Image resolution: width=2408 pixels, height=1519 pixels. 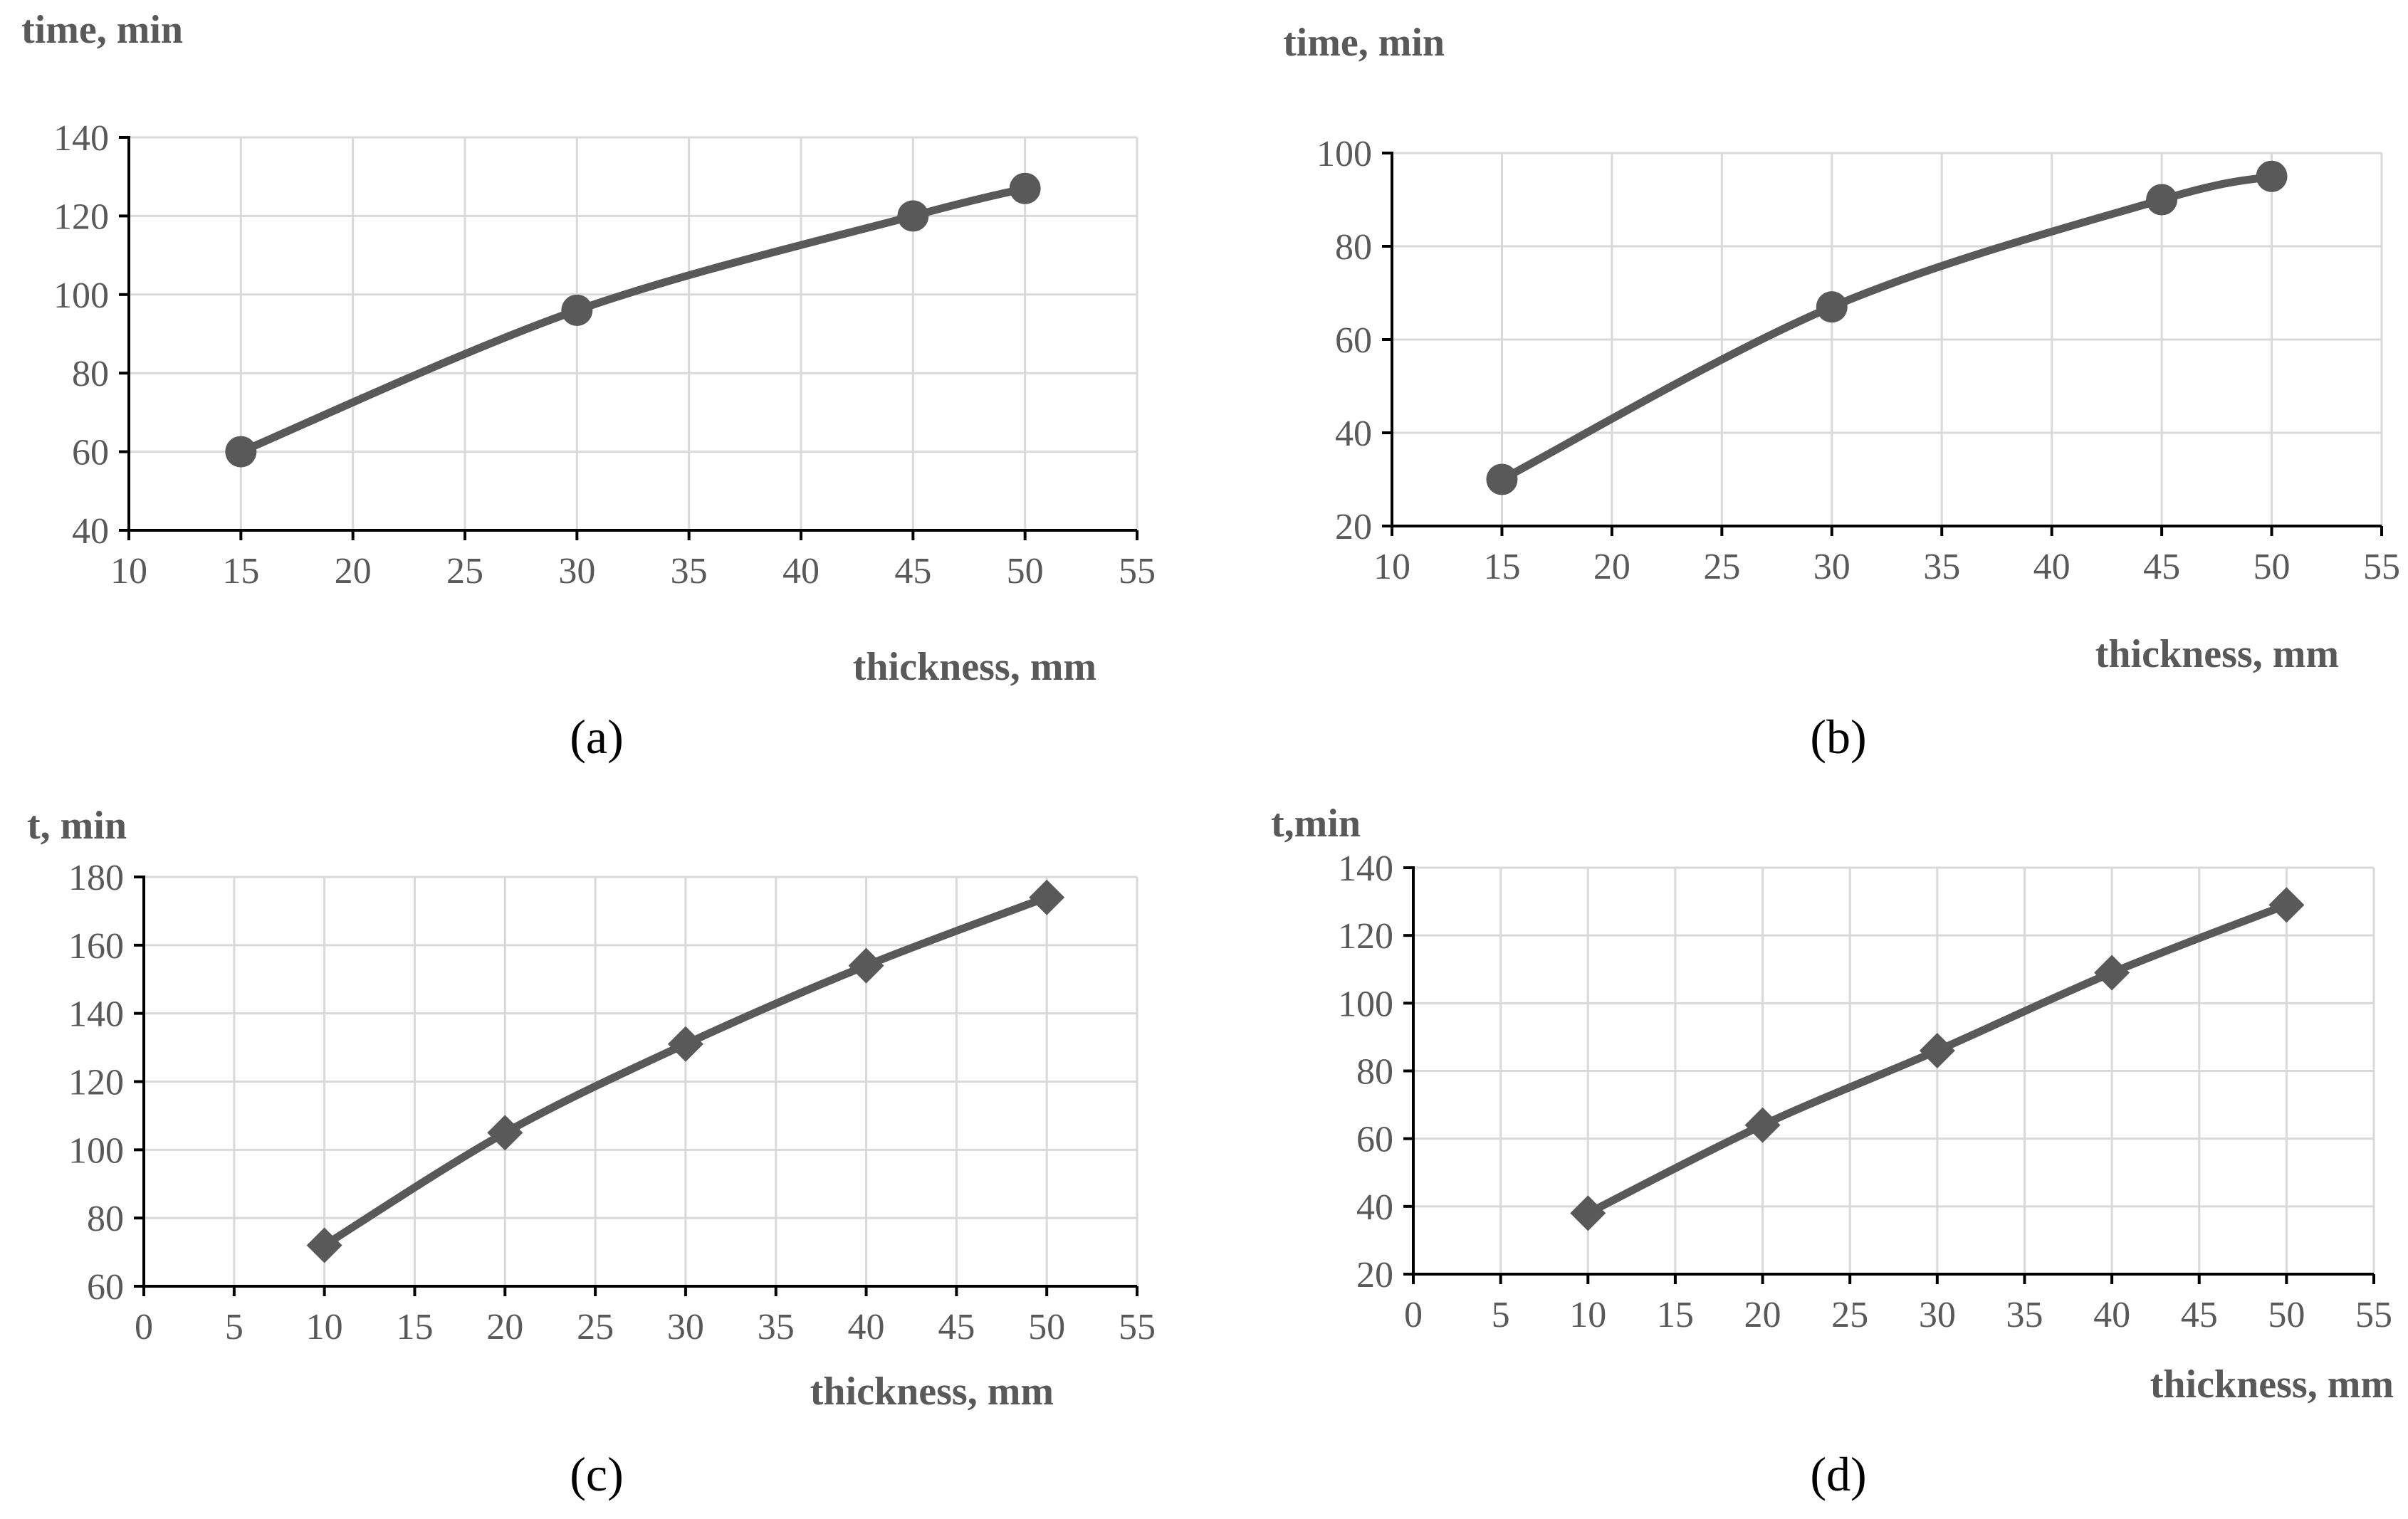 I want to click on y-tick-label: 180, so click(x=96, y=878).